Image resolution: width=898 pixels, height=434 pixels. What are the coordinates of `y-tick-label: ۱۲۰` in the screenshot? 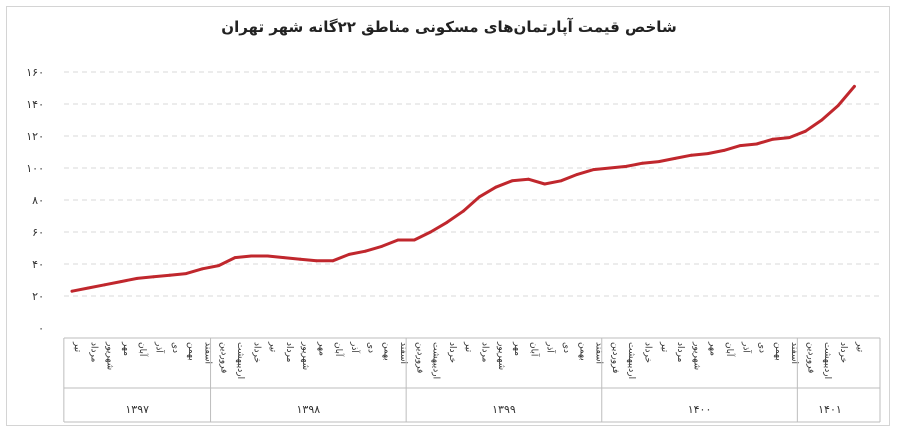 It's located at (35, 136).